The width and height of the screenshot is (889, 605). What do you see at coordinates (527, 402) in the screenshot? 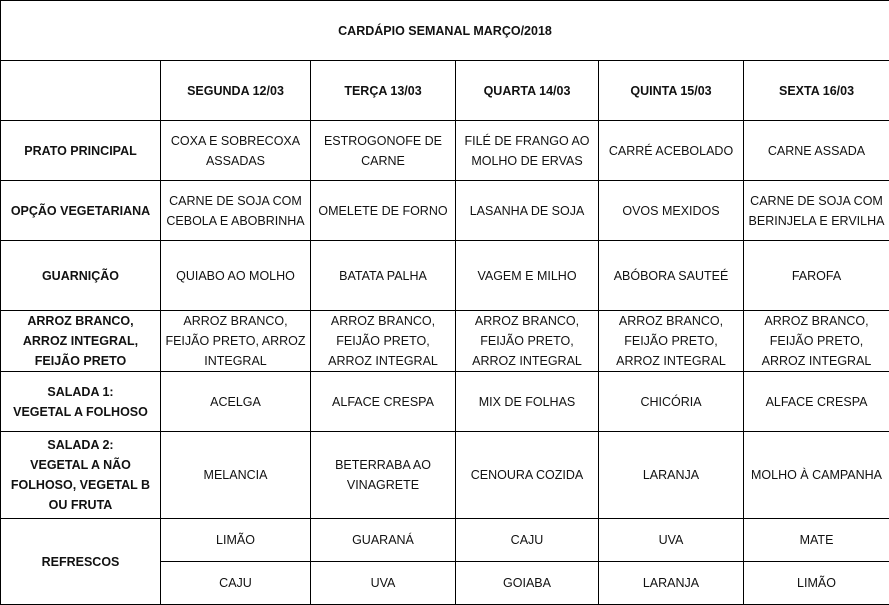
I see `menu-cell: MIX DE FOLHAS` at bounding box center [527, 402].